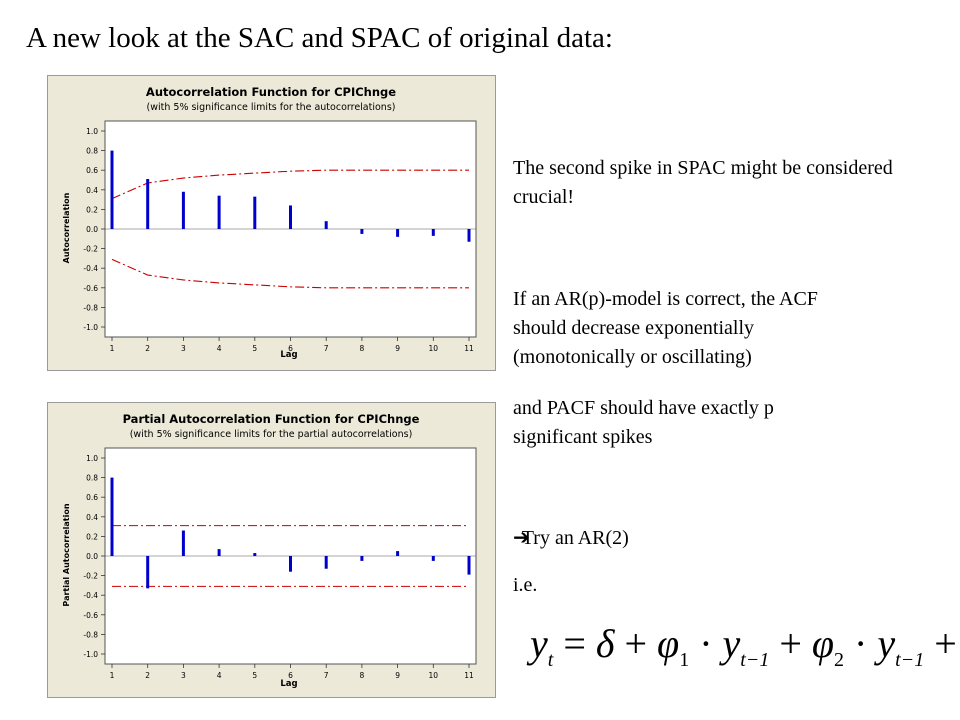  Describe the element at coordinates (397, 348) in the screenshot. I see `acf-x-tick-label: 9` at that location.